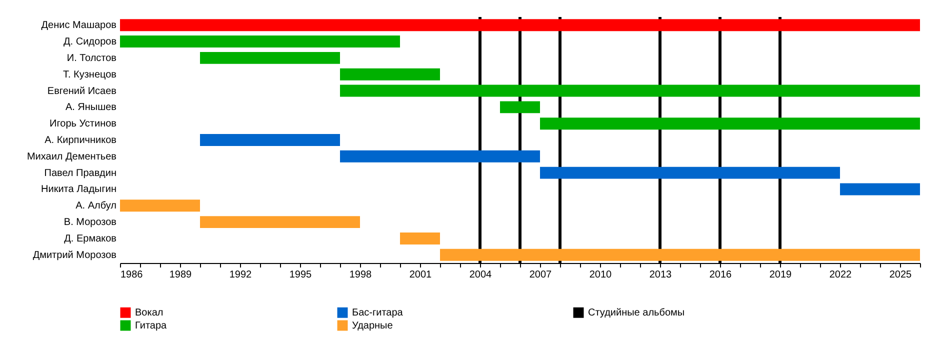 This screenshot has height=348, width=950. I want to click on y-tick-label: Д. Ермаков, so click(90, 238).